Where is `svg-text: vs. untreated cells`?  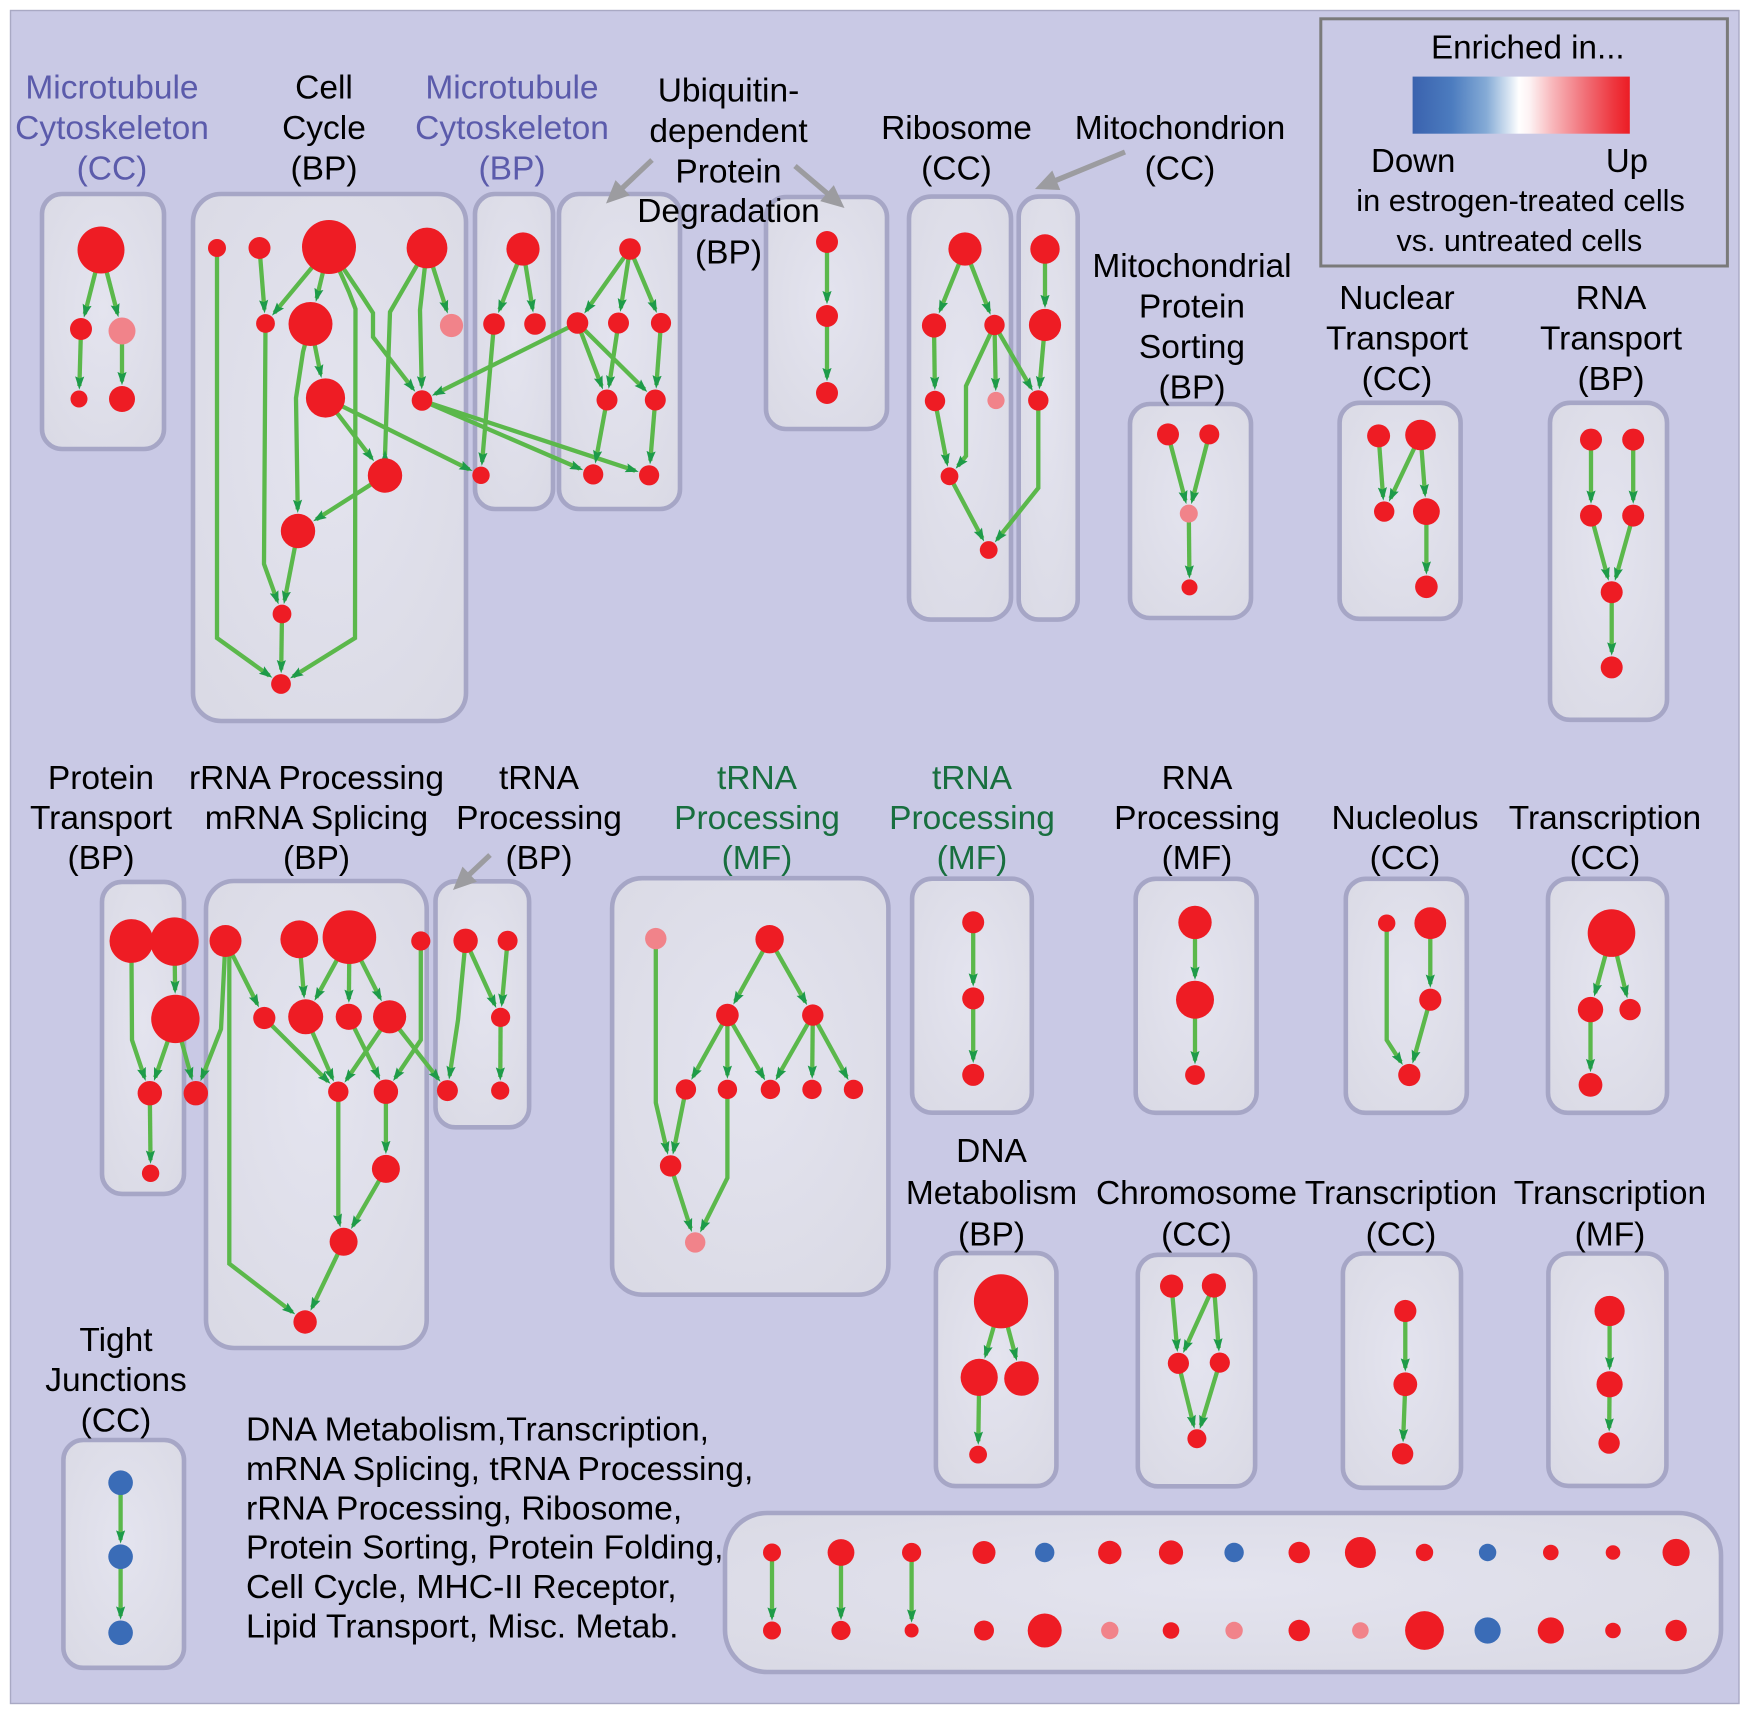 svg-text: vs. untreated cells is located at coordinates (1519, 241).